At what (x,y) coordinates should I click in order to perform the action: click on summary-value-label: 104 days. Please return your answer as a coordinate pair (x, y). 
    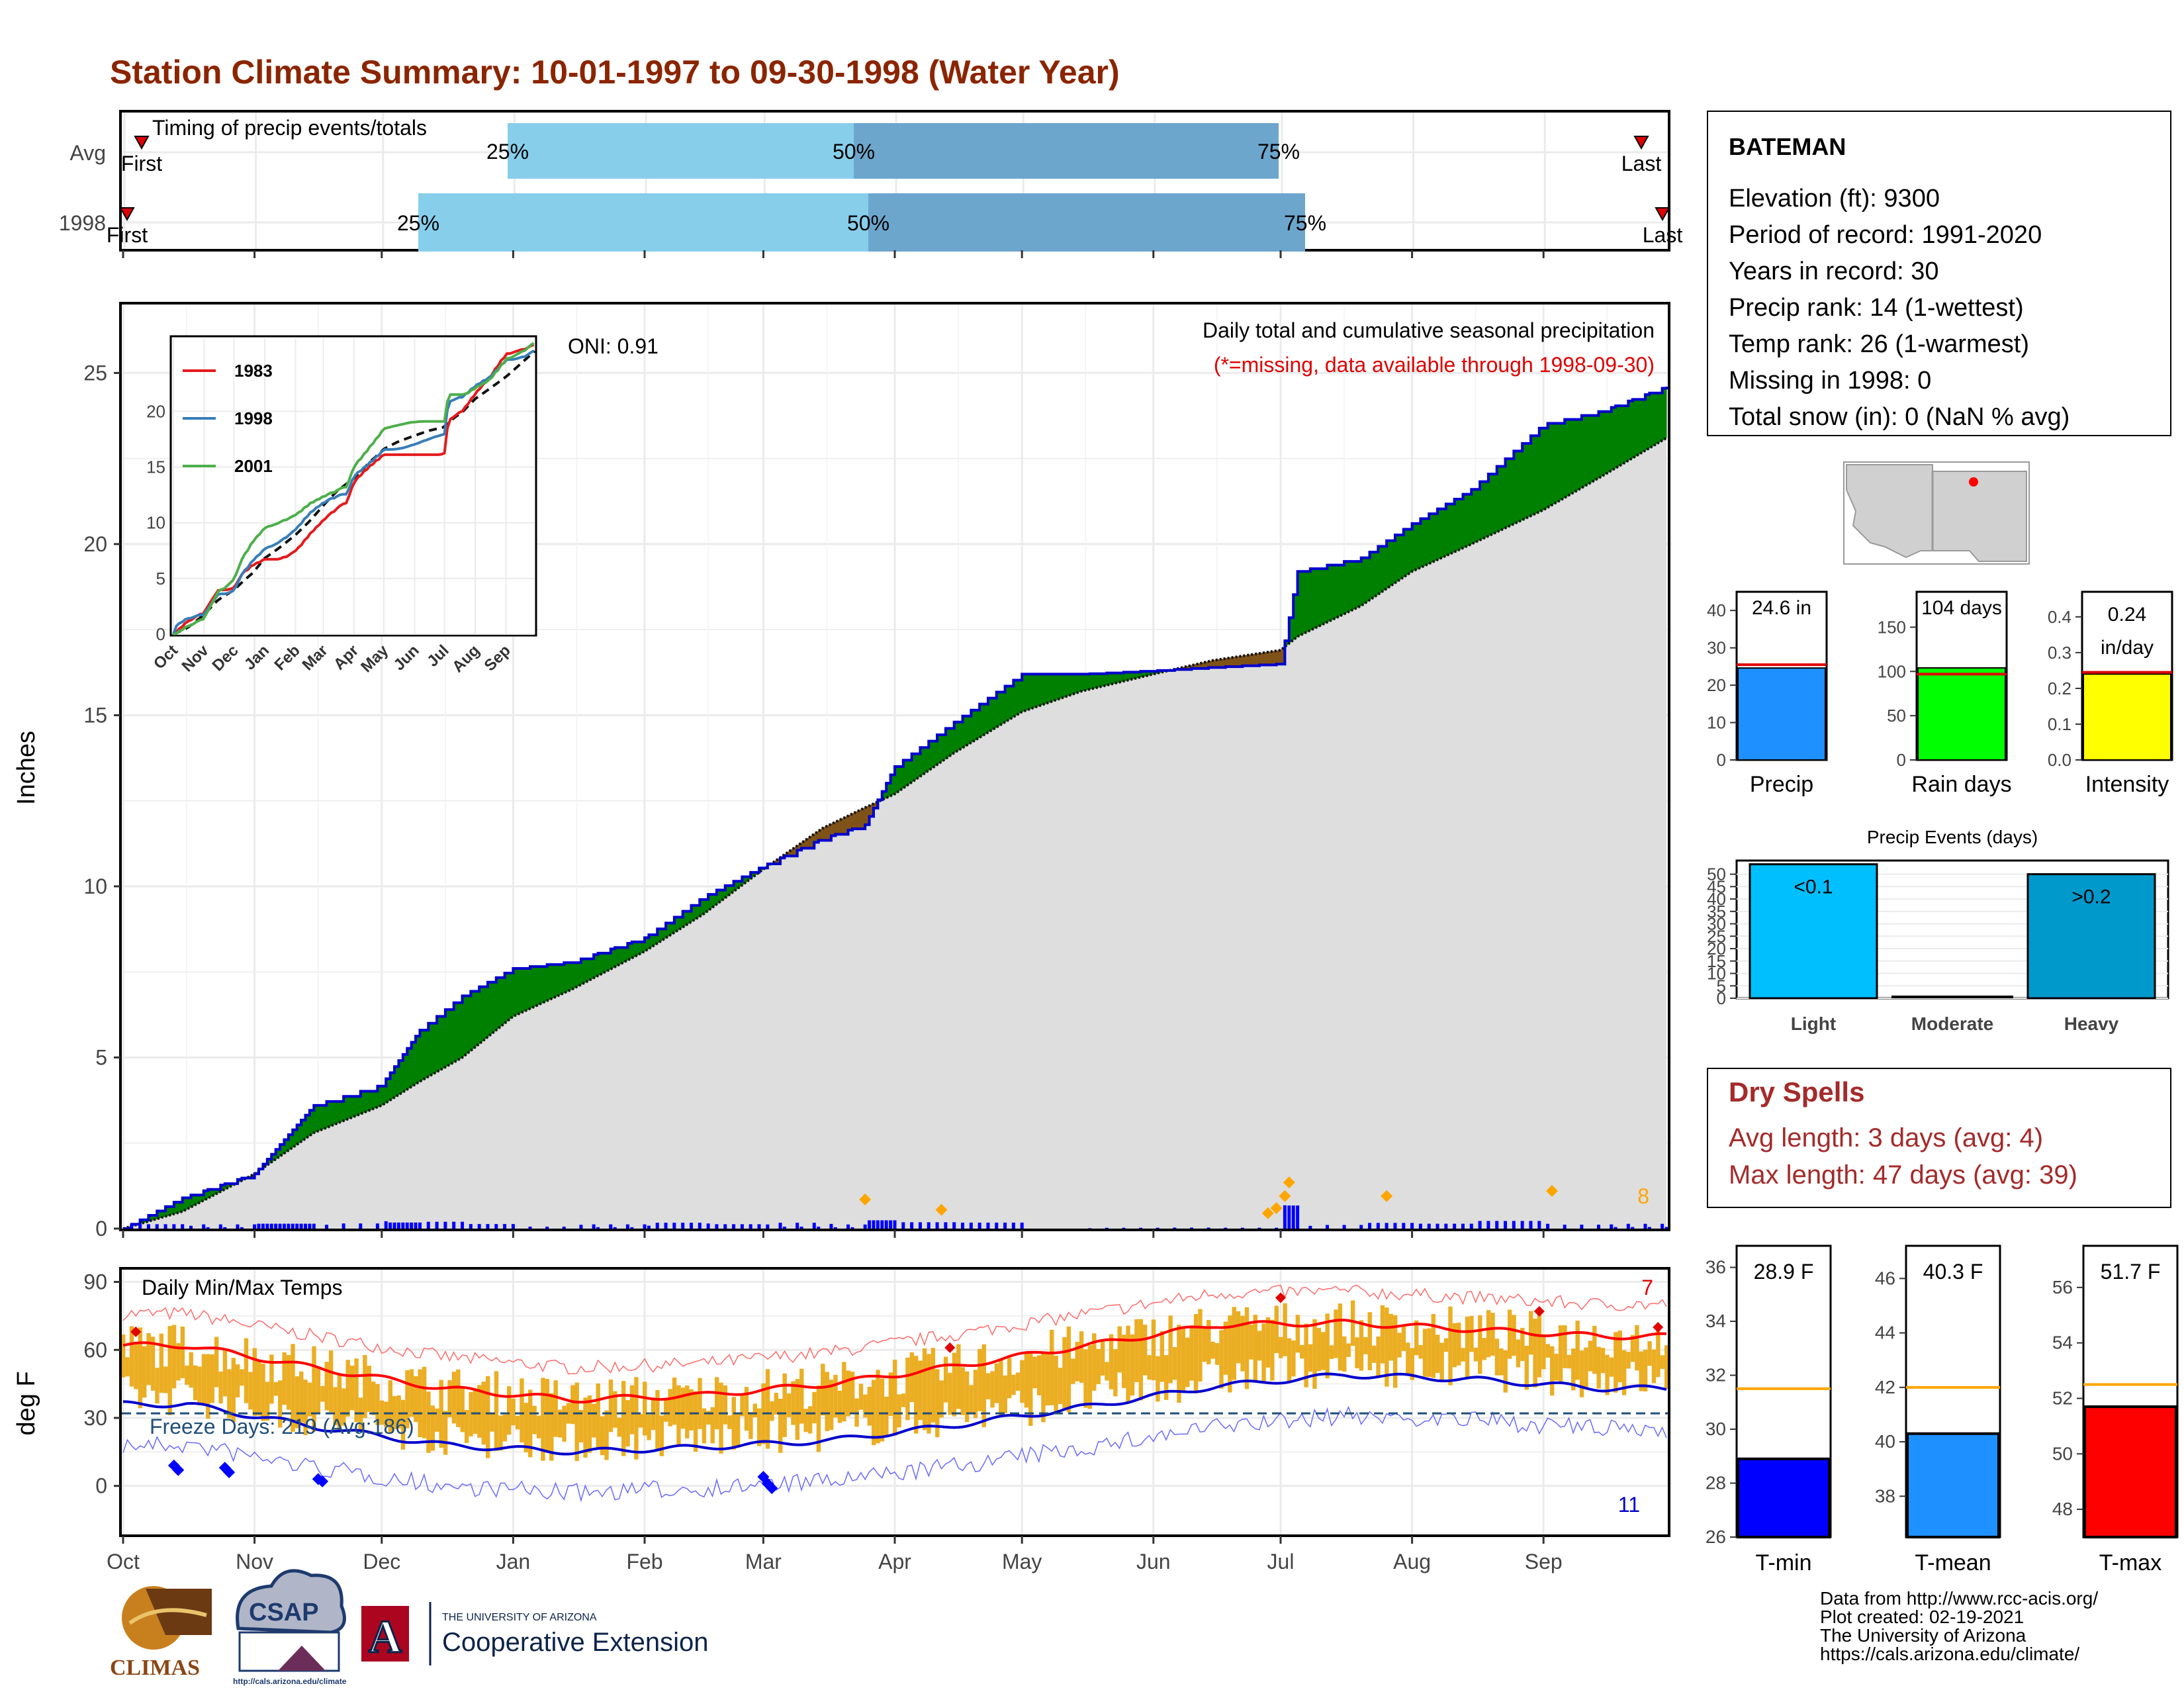
    Looking at the image, I should click on (1962, 608).